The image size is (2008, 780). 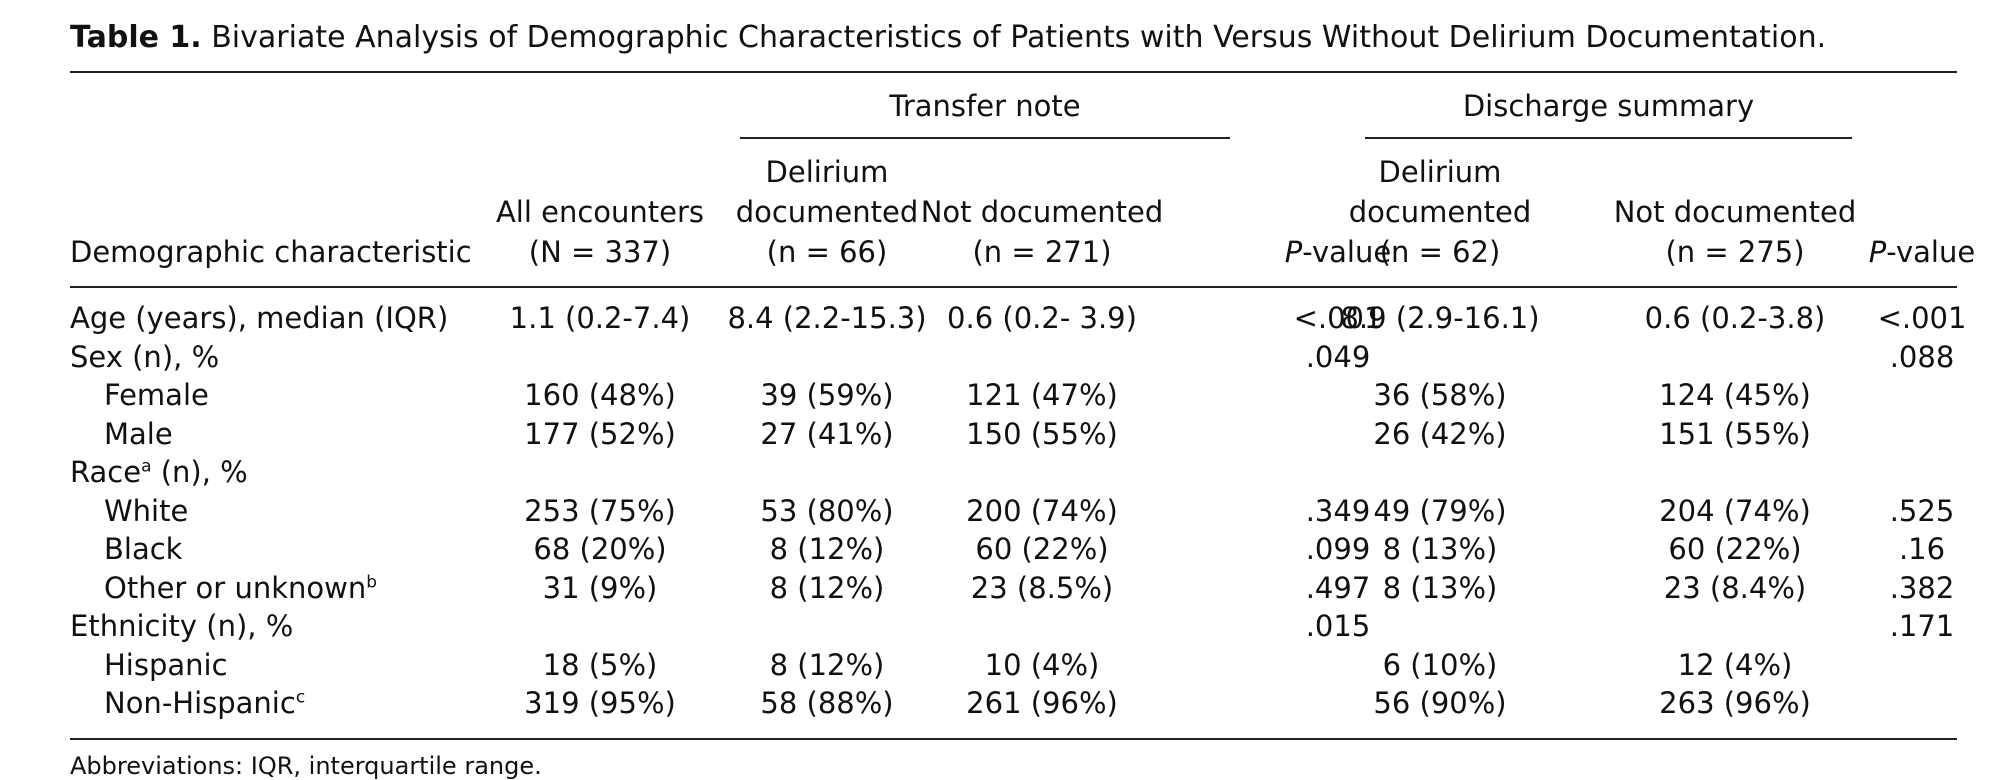 What do you see at coordinates (827, 252) in the screenshot?
I see `column-header-line: (n = 66)` at bounding box center [827, 252].